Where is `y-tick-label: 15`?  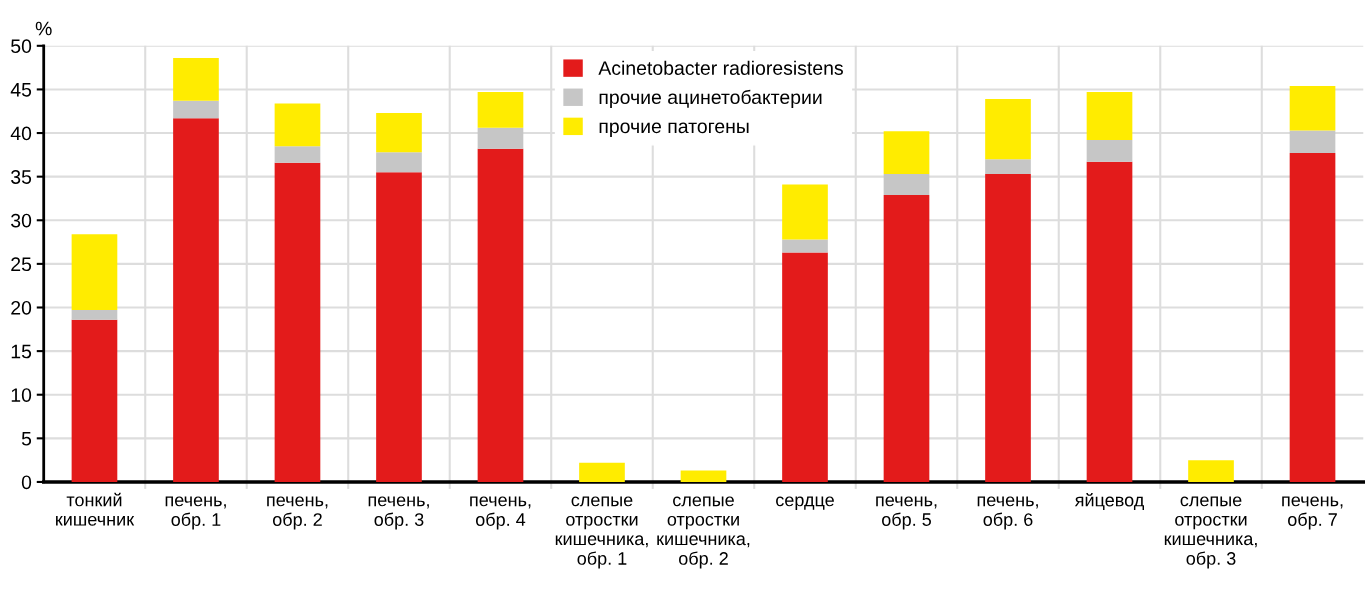 y-tick-label: 15 is located at coordinates (21, 351).